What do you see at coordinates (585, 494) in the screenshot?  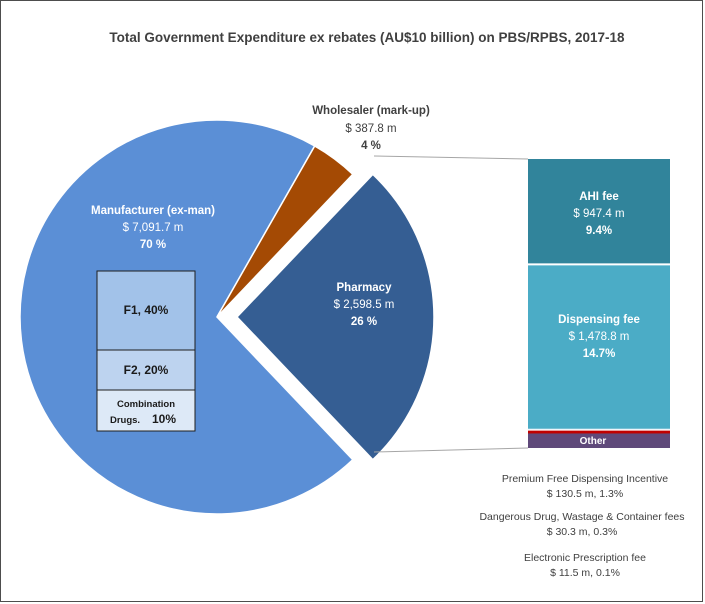 I see `note-premium-free-value: $ 130.5 m, 1.3%` at bounding box center [585, 494].